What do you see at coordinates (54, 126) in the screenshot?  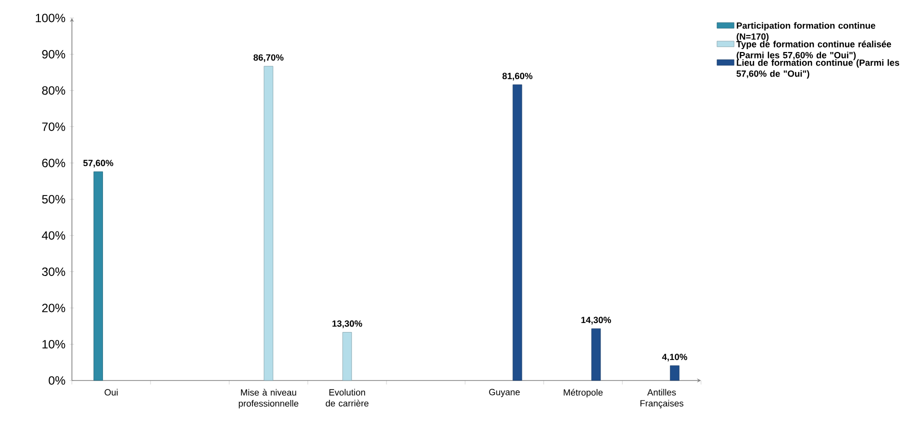 I see `y-tick-label: 70%` at bounding box center [54, 126].